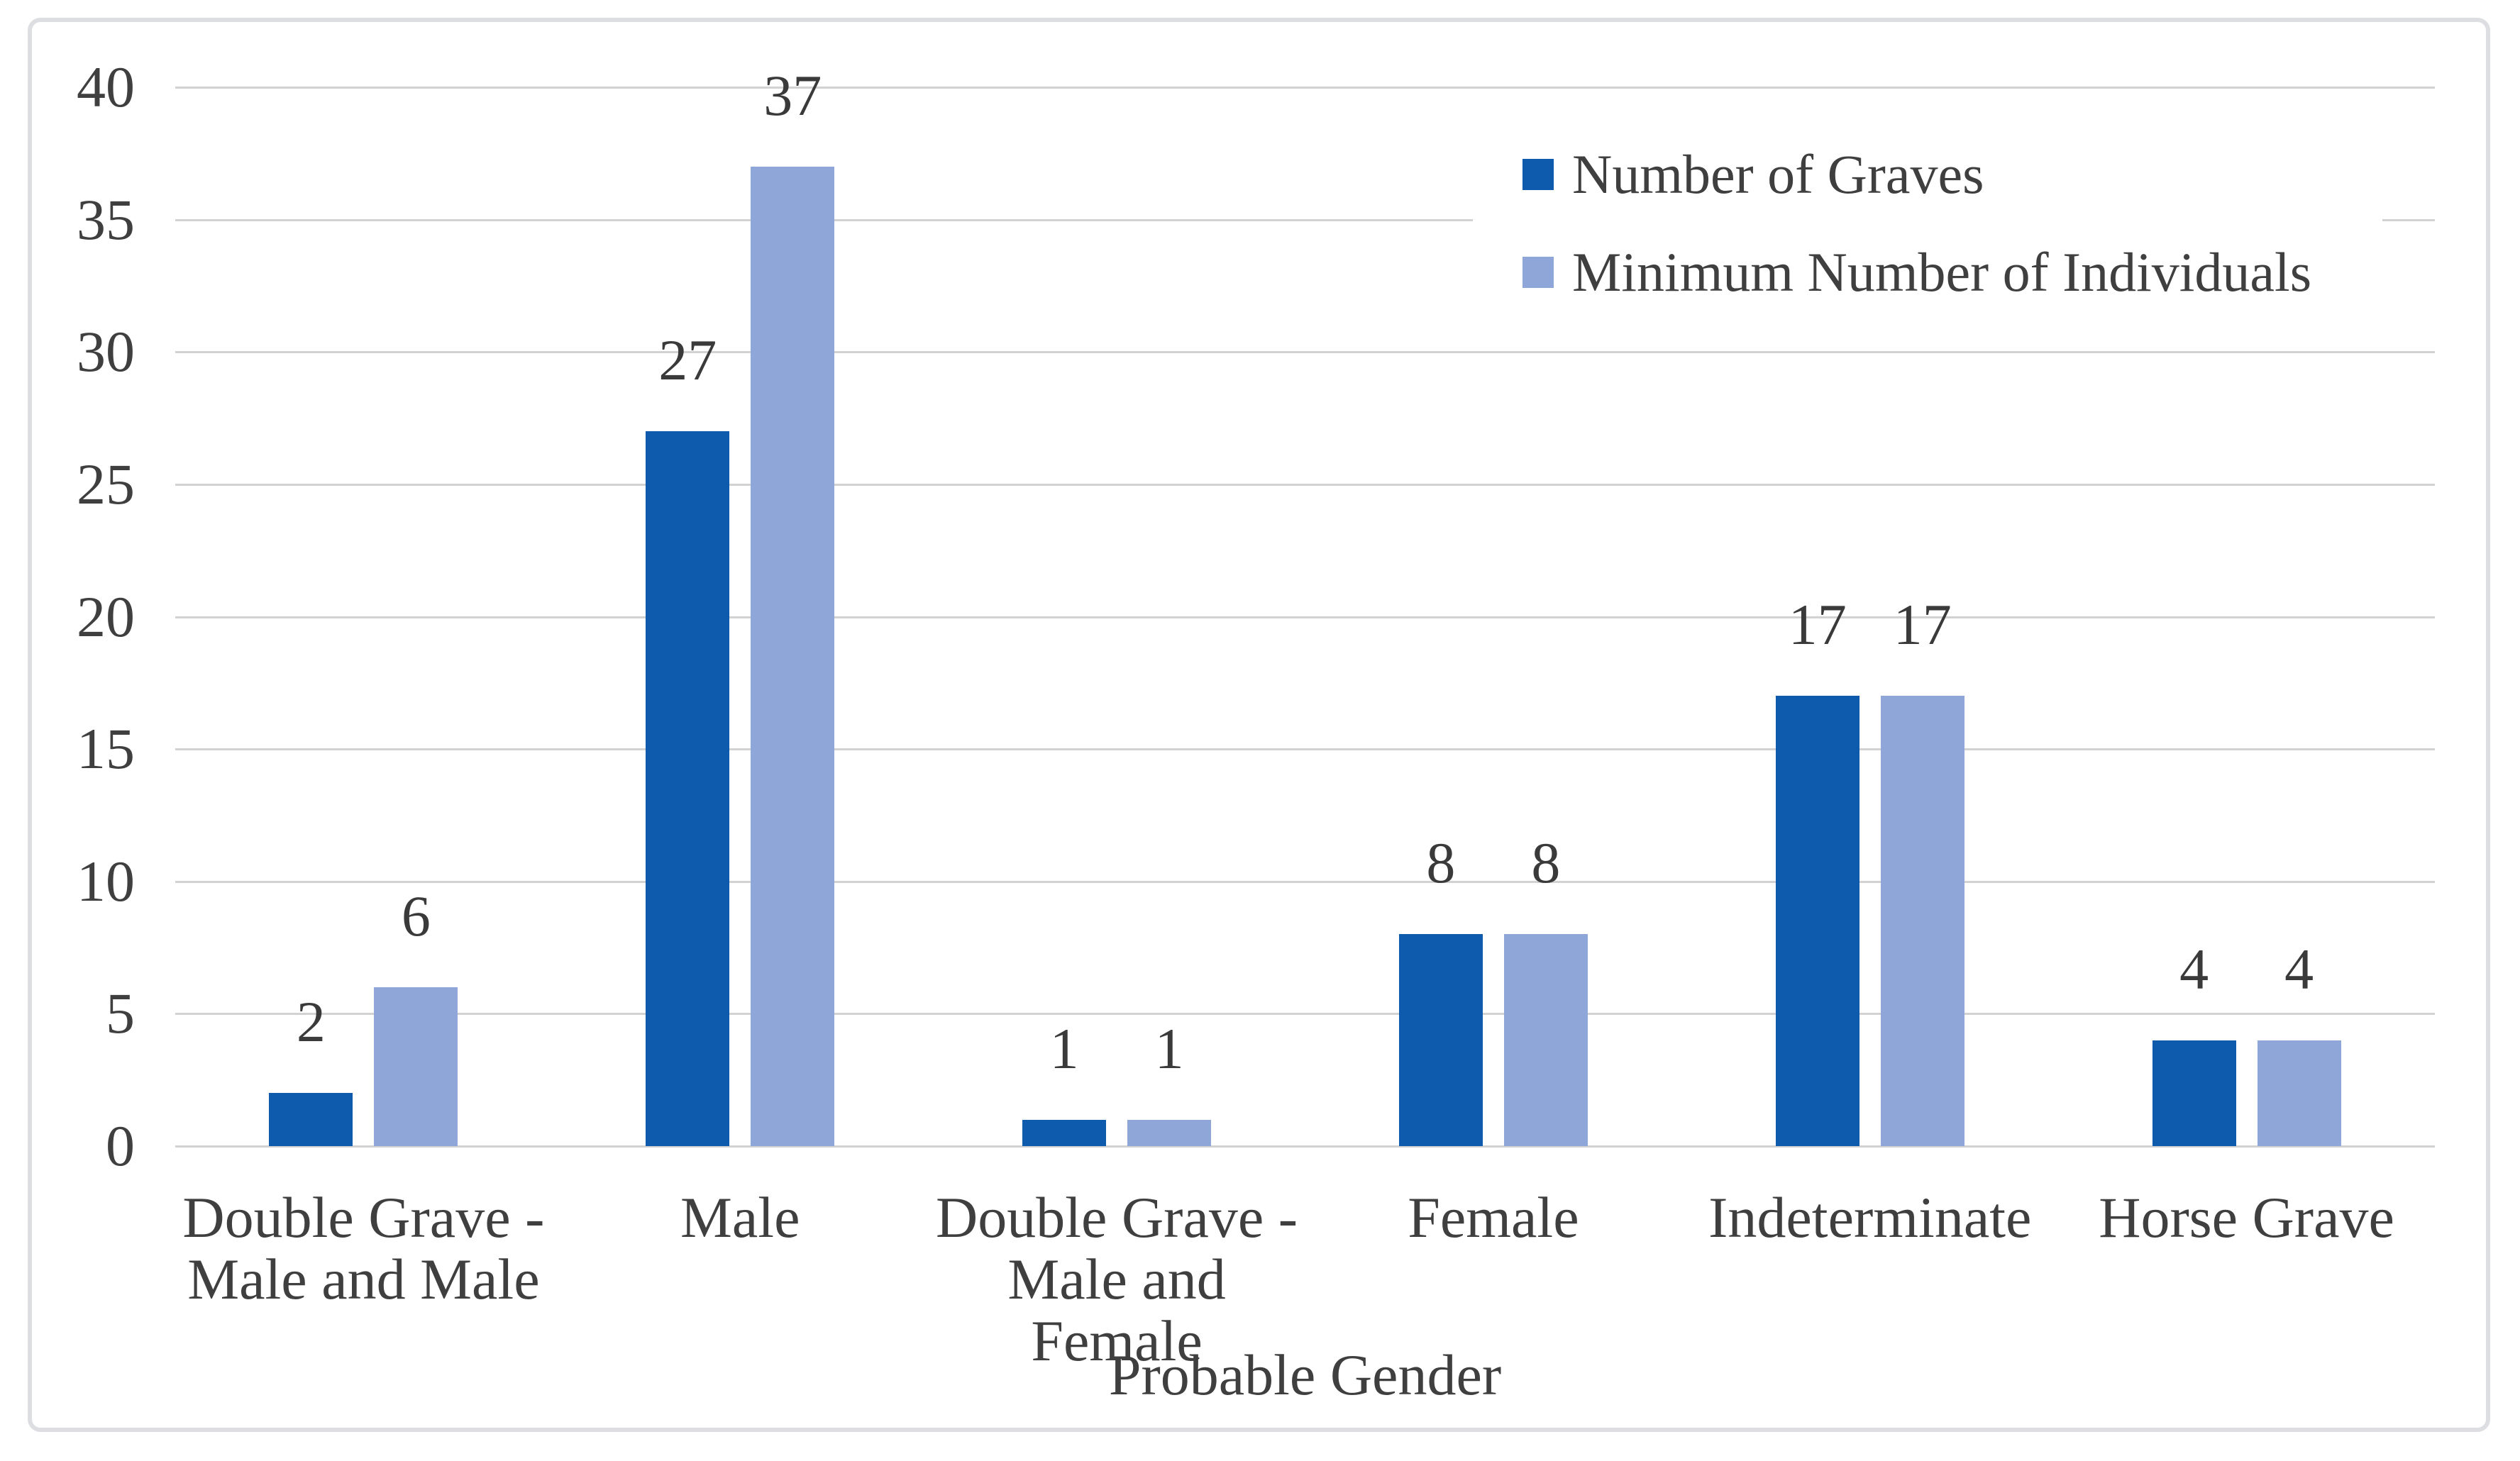 This screenshot has width=2520, height=1461. I want to click on value-label: 2, so click(311, 1022).